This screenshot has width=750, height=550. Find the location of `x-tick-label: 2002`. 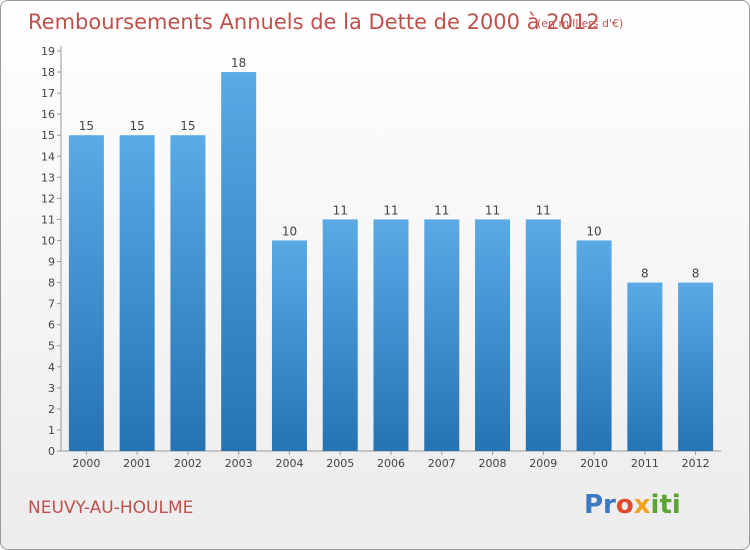

x-tick-label: 2002 is located at coordinates (188, 463).